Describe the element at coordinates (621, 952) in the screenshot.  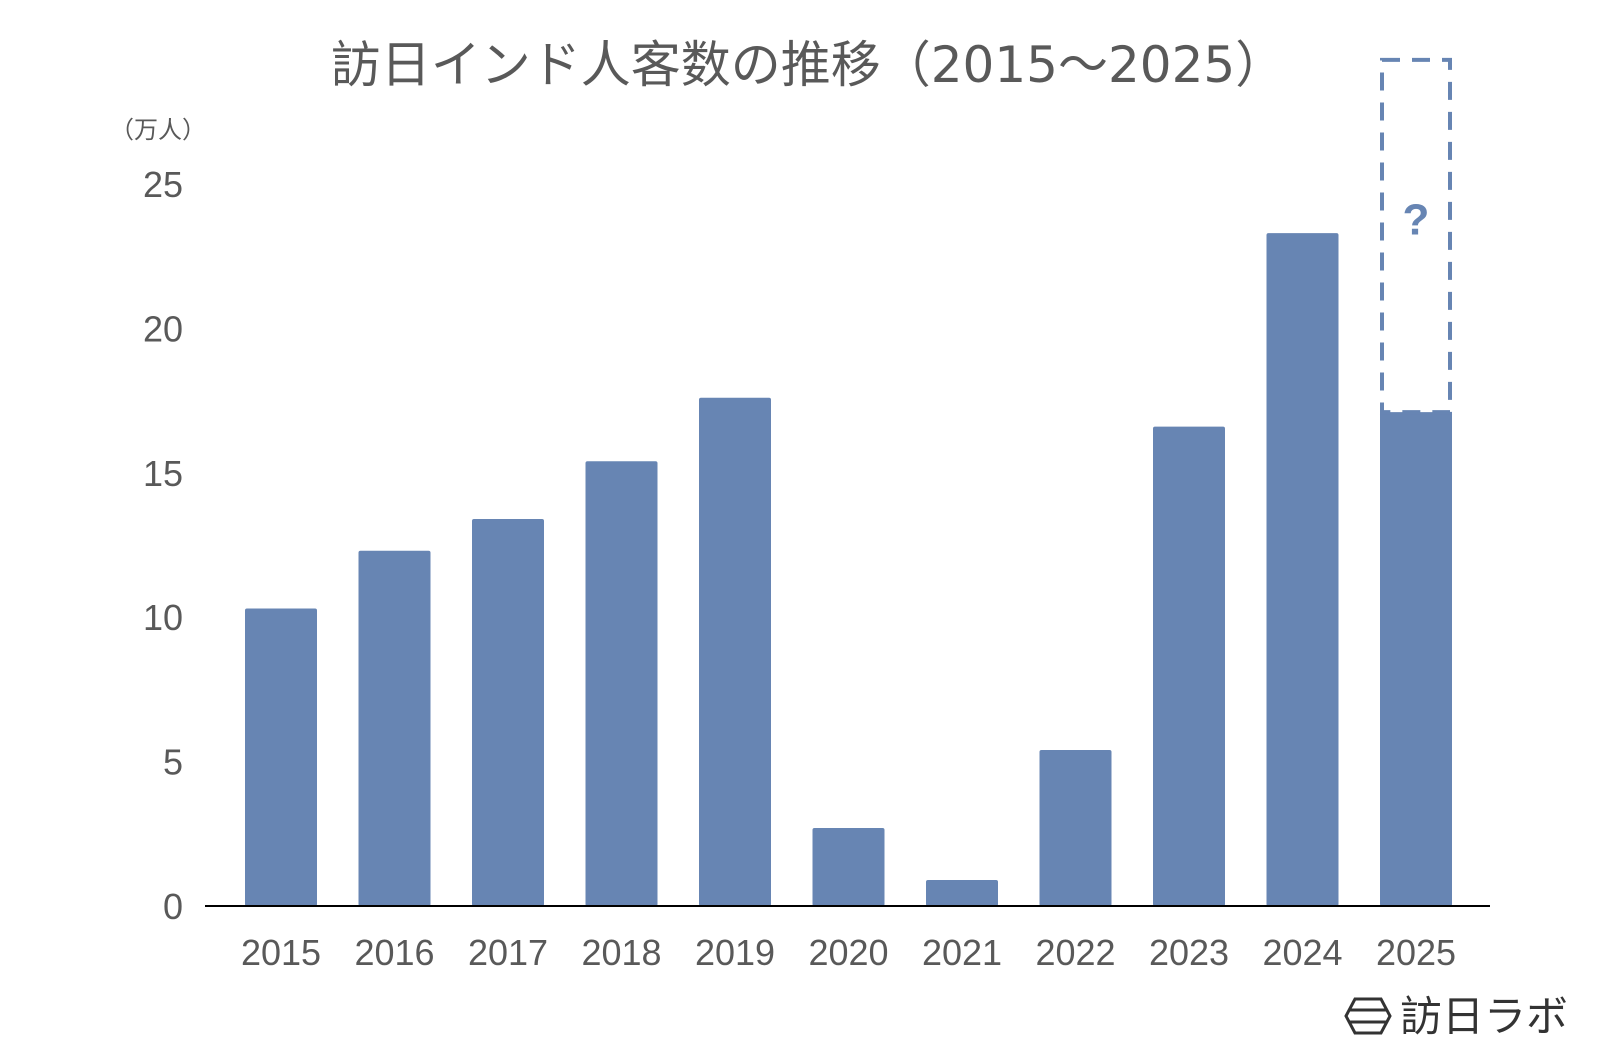
I see `x-tick-label: 2018` at that location.